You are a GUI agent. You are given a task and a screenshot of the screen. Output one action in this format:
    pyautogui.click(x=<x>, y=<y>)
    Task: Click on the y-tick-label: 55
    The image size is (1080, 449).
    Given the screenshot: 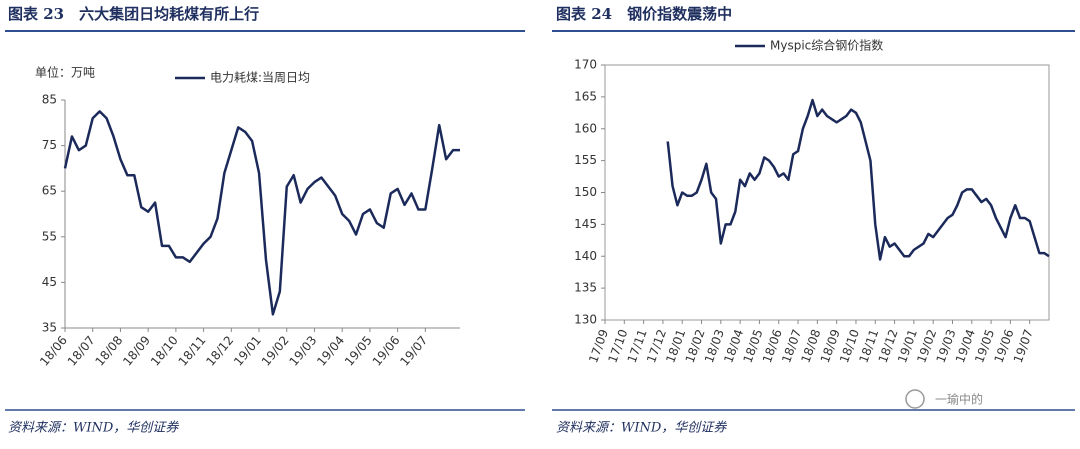 What is the action you would take?
    pyautogui.click(x=49, y=236)
    